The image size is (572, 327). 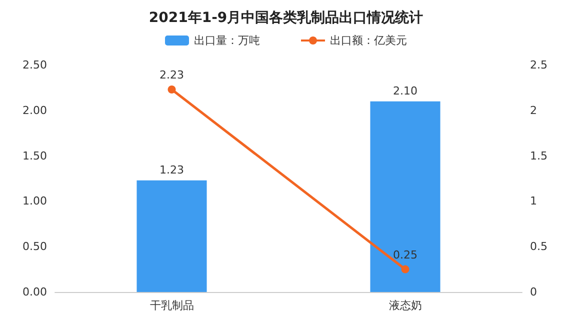 I want to click on data-label: 0.25, so click(x=405, y=255).